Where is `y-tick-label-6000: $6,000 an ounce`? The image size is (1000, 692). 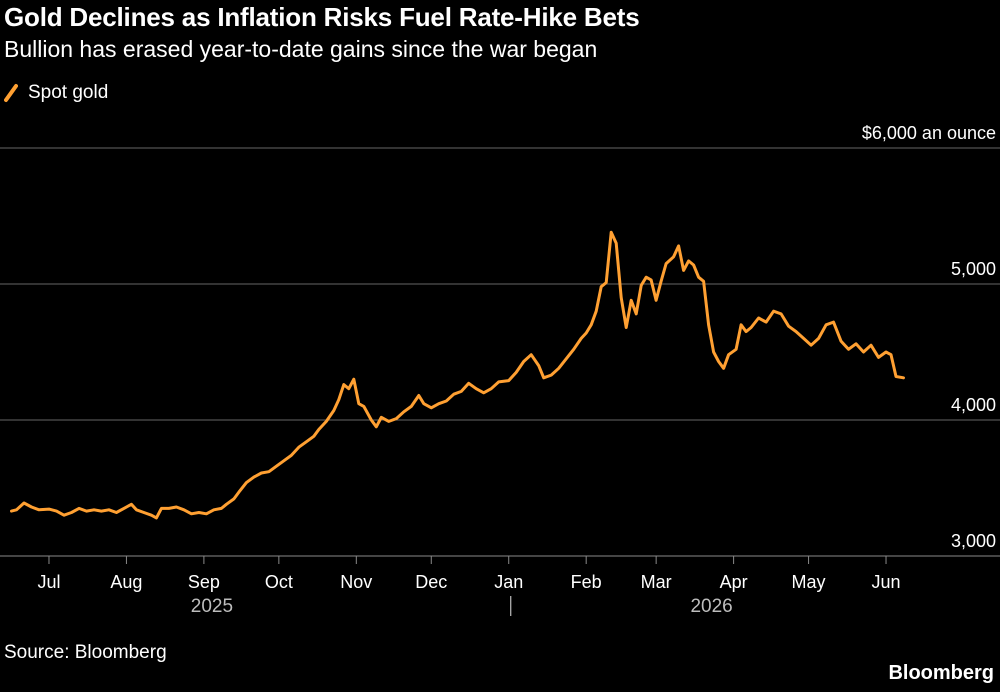
y-tick-label-6000: $6,000 an ounce is located at coordinates (929, 133).